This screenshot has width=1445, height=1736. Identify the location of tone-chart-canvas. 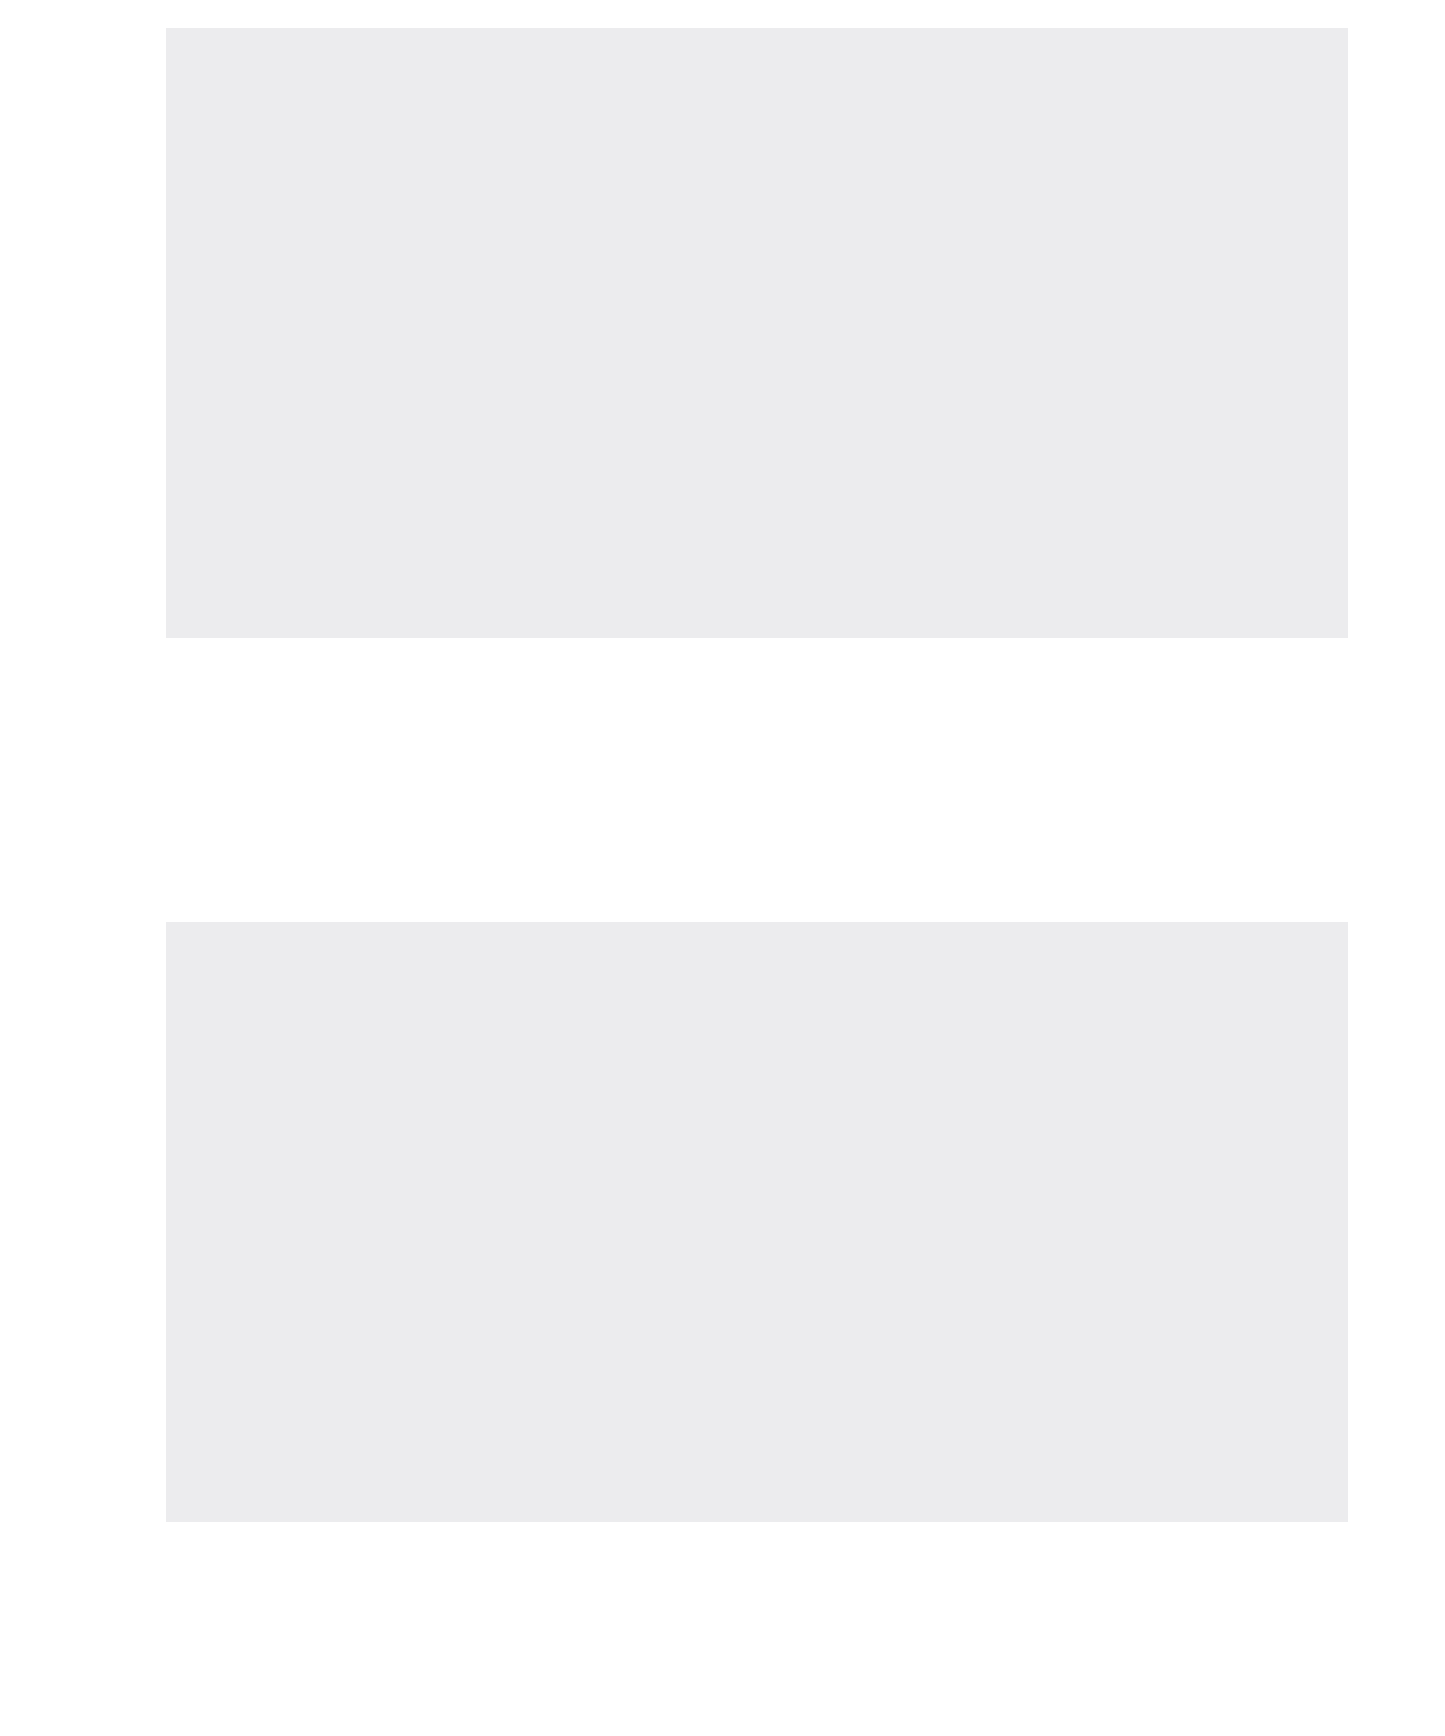
(316, 103).